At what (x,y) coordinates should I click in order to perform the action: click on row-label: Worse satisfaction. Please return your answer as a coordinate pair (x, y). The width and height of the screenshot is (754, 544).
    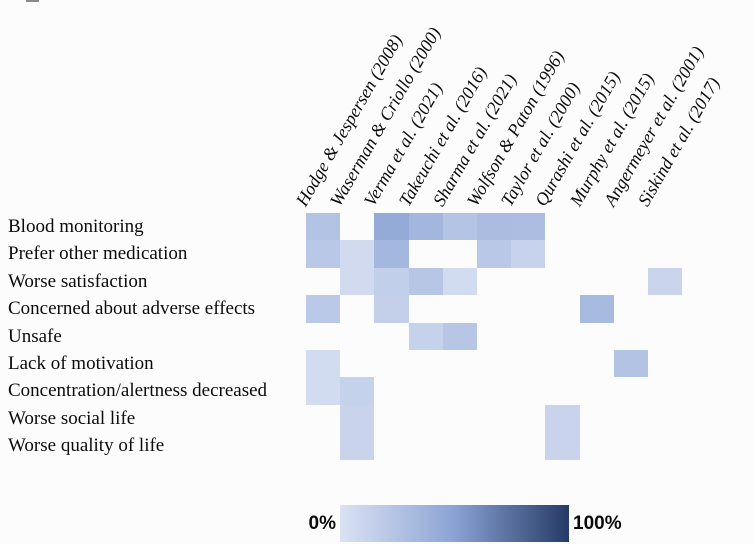
    Looking at the image, I should click on (78, 281).